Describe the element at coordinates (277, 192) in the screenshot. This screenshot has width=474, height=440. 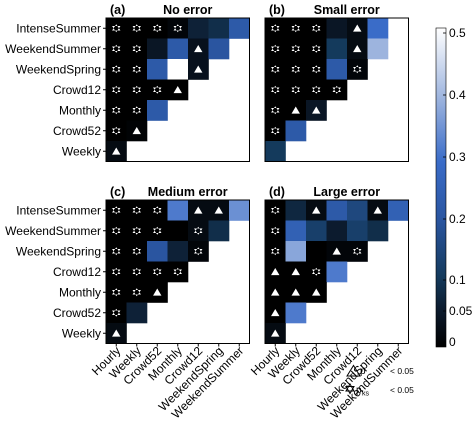
I see `panel-label: (d)` at that location.